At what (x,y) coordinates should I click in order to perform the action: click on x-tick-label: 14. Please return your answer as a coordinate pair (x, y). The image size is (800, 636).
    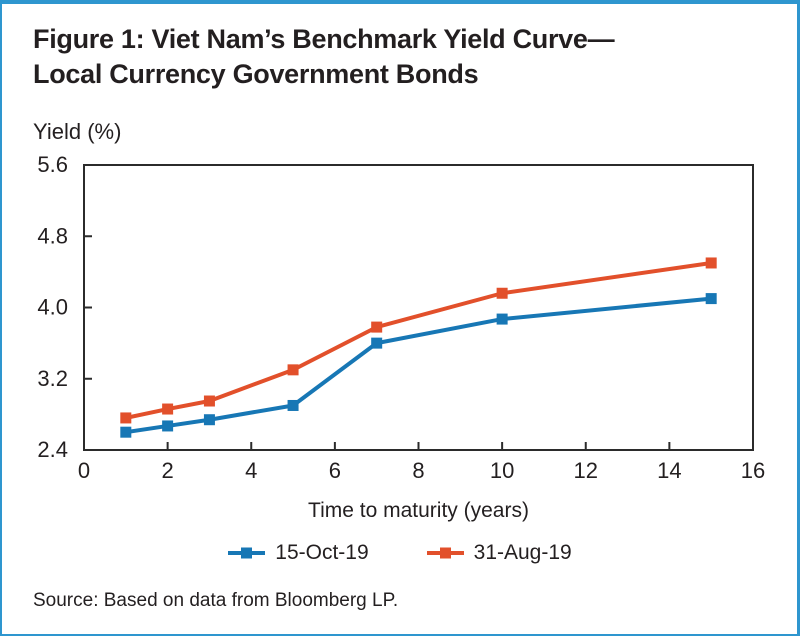
    Looking at the image, I should click on (669, 470).